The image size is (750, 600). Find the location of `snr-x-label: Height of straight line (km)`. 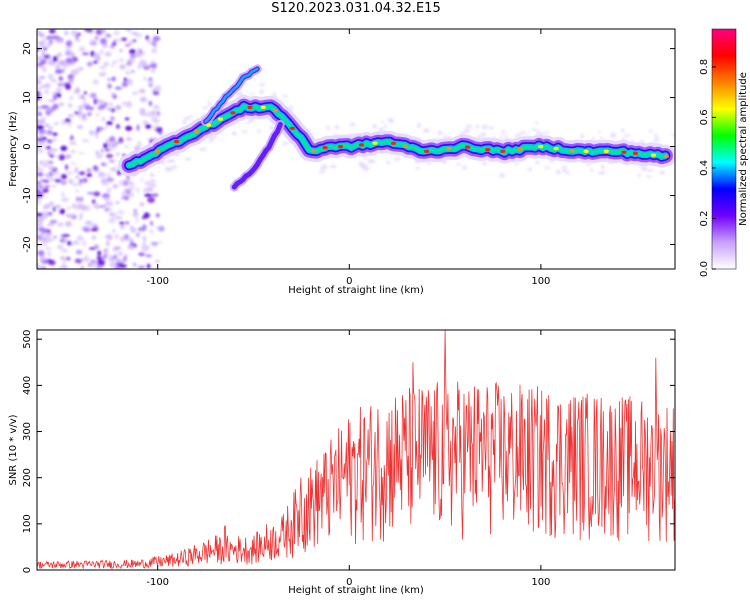

snr-x-label: Height of straight line (km) is located at coordinates (356, 590).